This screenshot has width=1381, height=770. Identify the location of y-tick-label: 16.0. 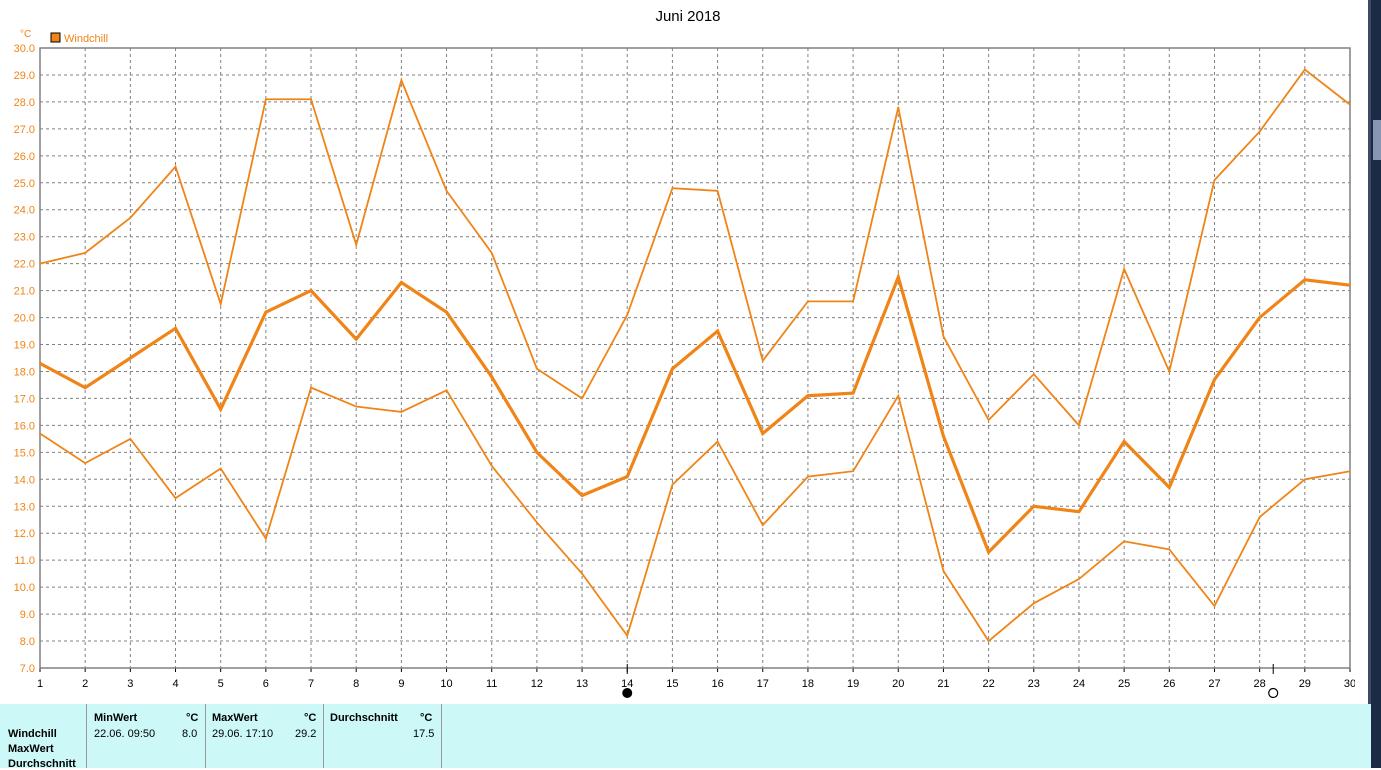
(24, 426).